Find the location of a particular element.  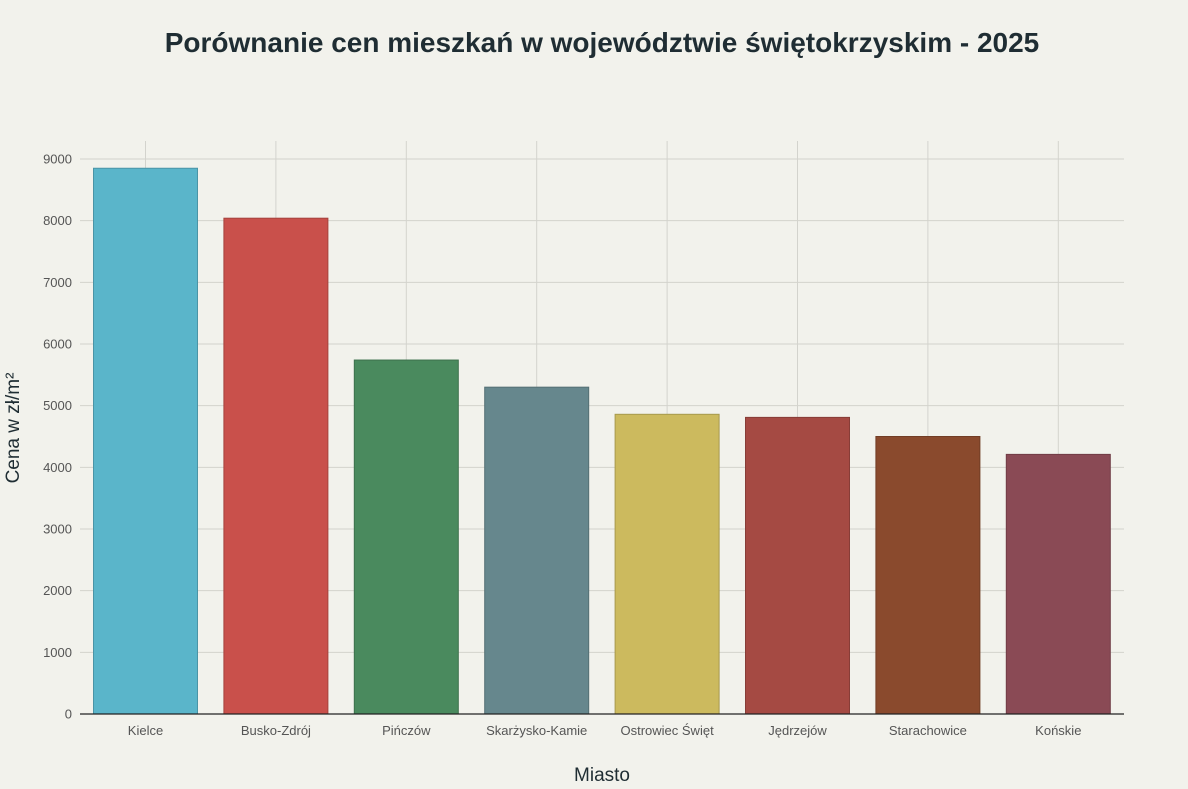

x-tick-label: Ostrowiec Święt is located at coordinates (667, 730).